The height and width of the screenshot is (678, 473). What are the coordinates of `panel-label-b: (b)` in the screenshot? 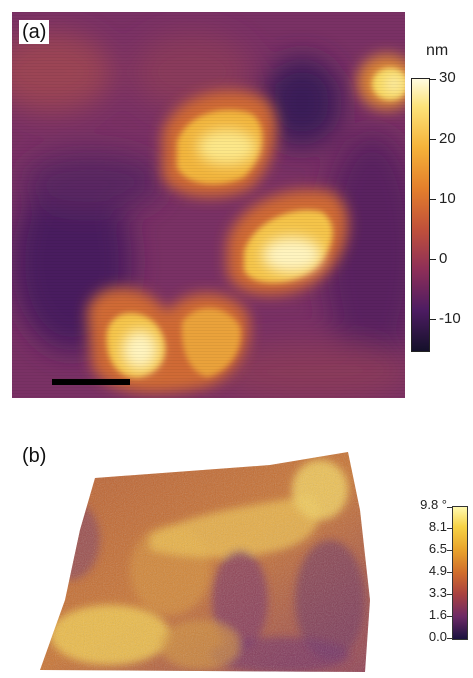 It's located at (34, 456).